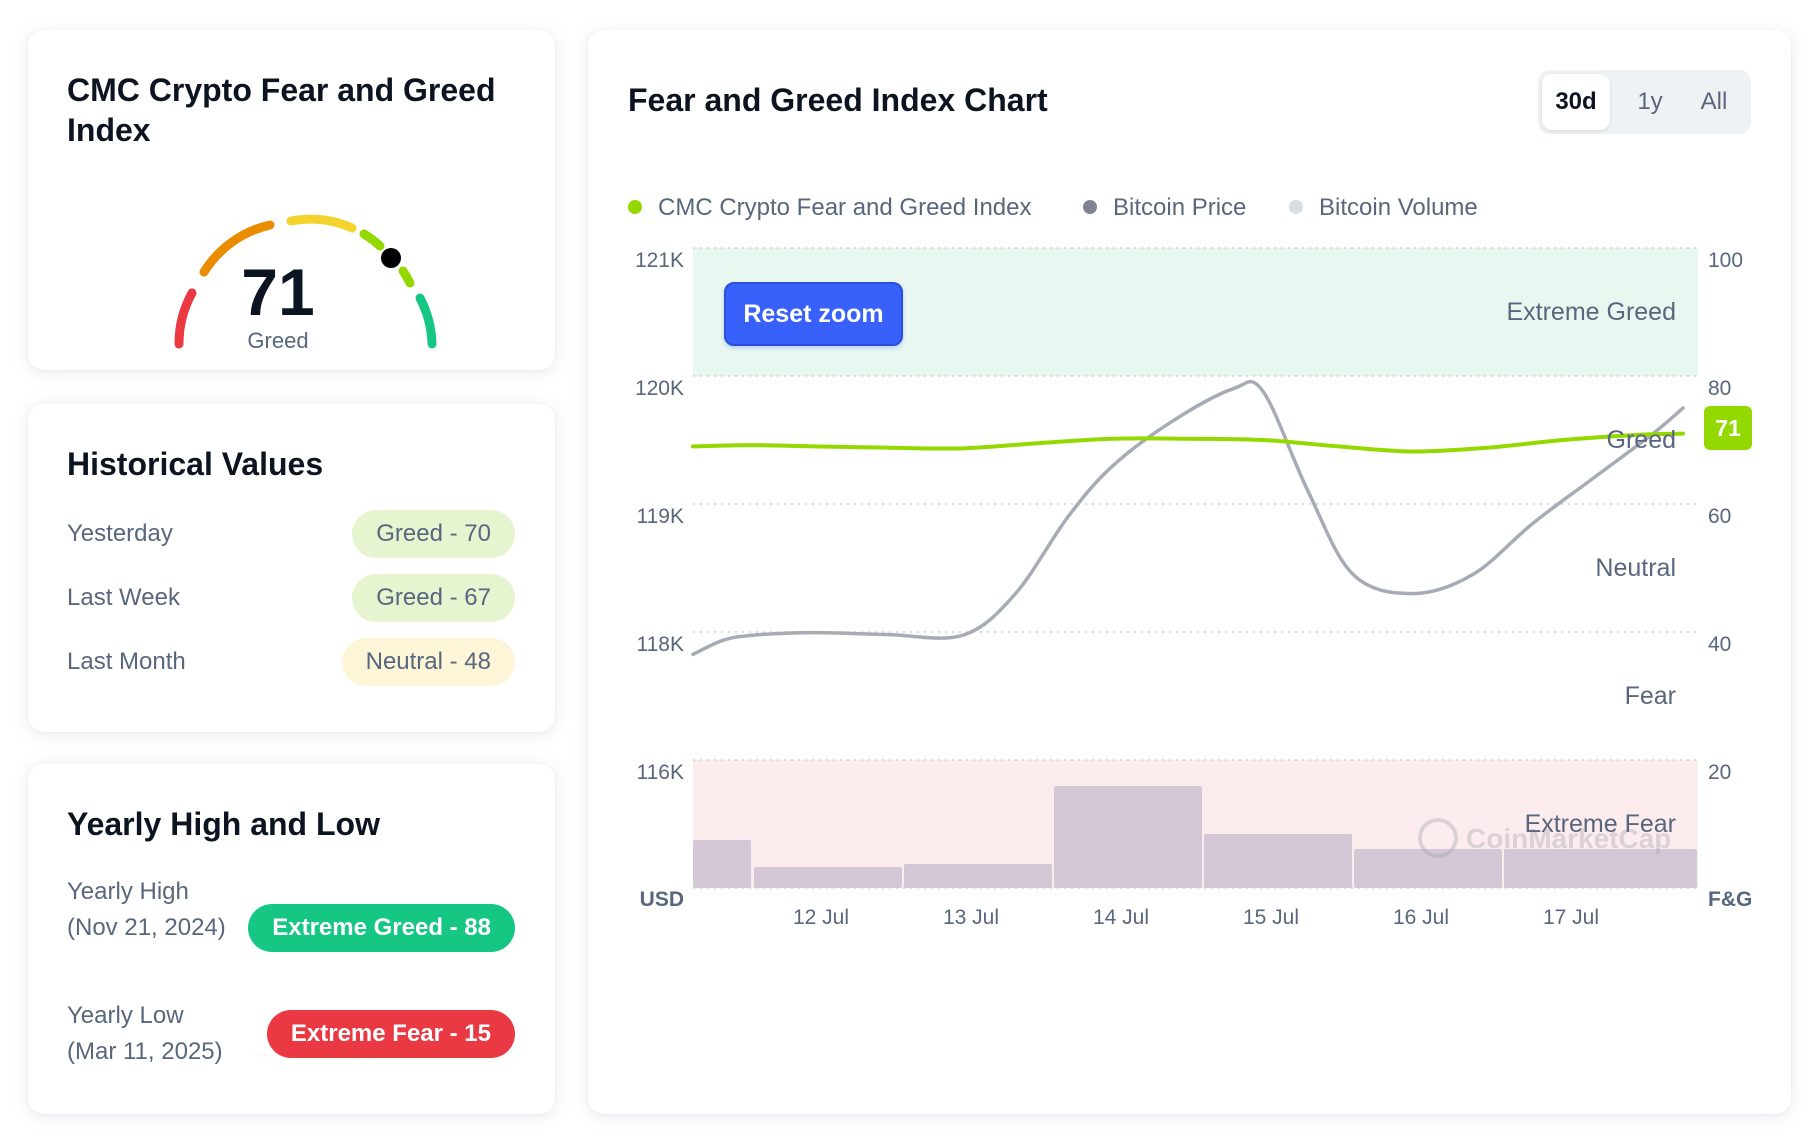 This screenshot has width=1817, height=1138. Describe the element at coordinates (381, 928) in the screenshot. I see `yearly-high-badge: Extreme Greed - 88` at that location.